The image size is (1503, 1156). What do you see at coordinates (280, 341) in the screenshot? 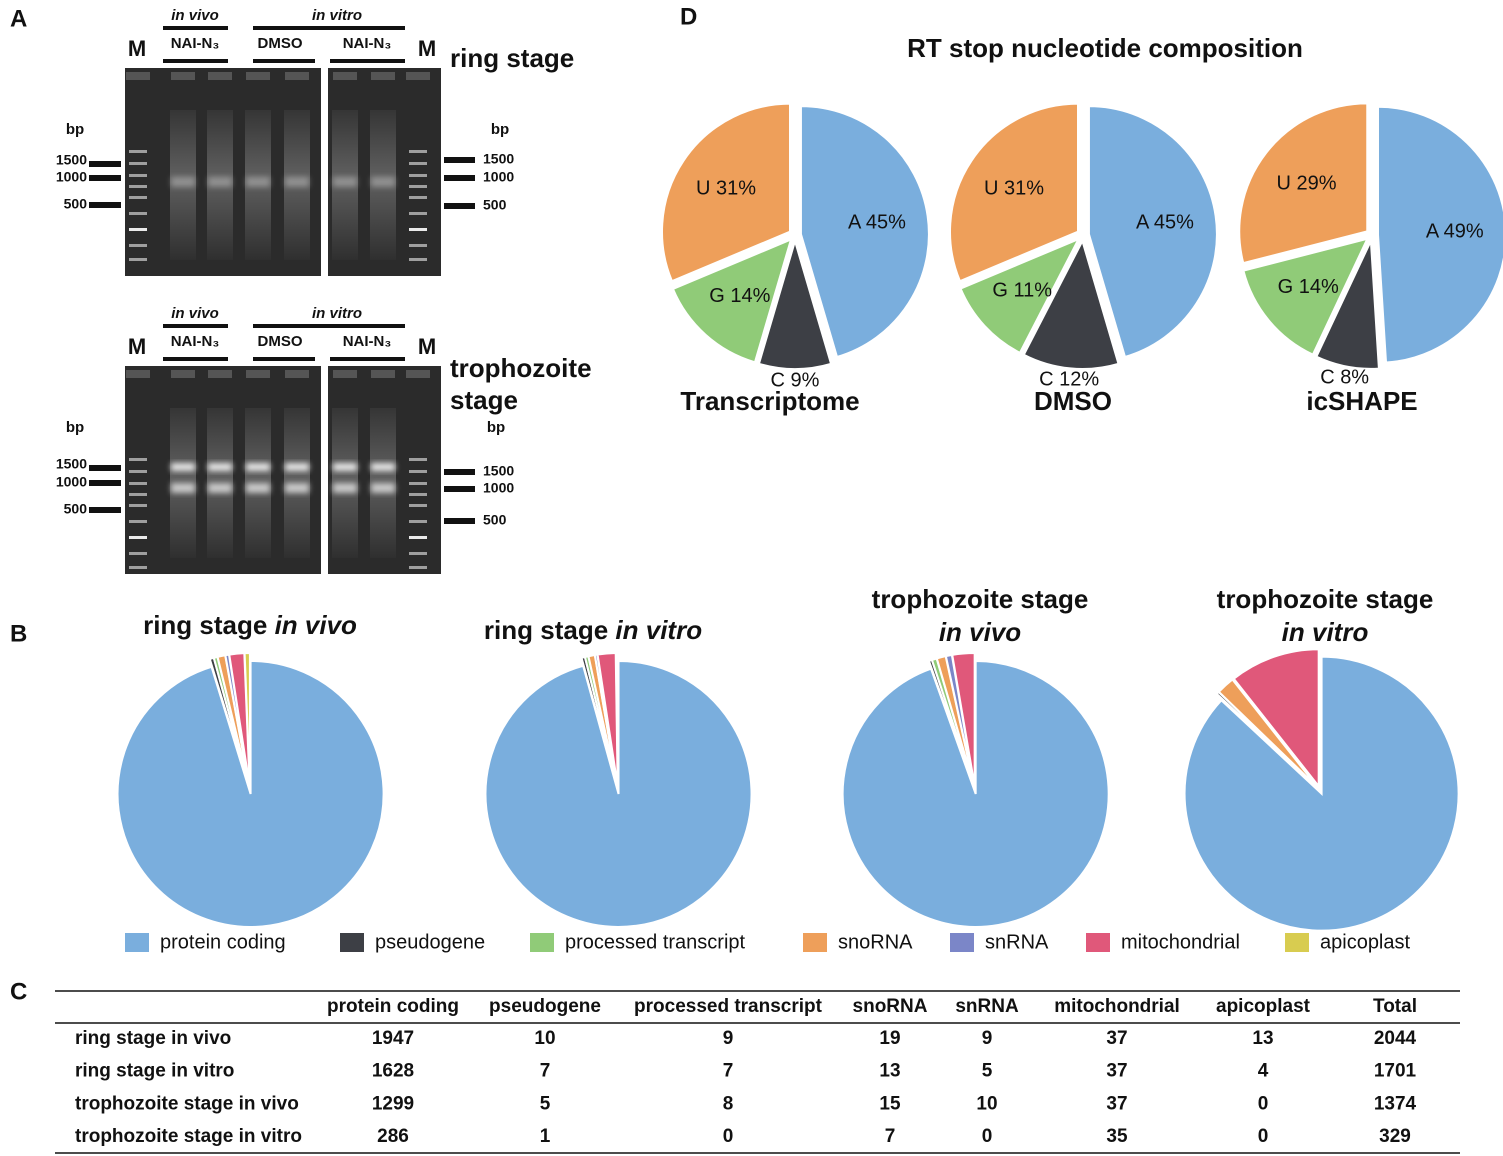
I see `lane-label: DMSO` at bounding box center [280, 341].